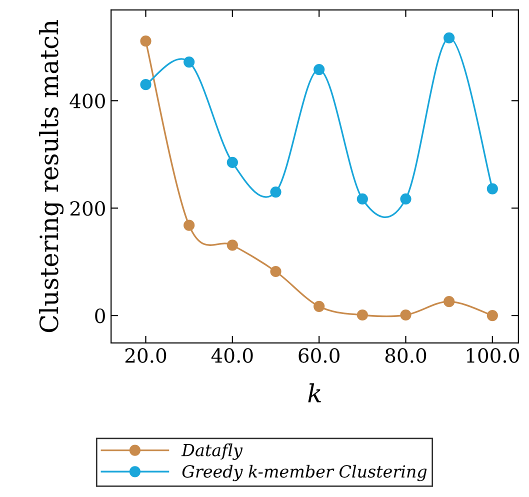 Image resolution: width=529 pixels, height=497 pixels. Describe the element at coordinates (314, 392) in the screenshot. I see `x-axis-title: k` at that location.